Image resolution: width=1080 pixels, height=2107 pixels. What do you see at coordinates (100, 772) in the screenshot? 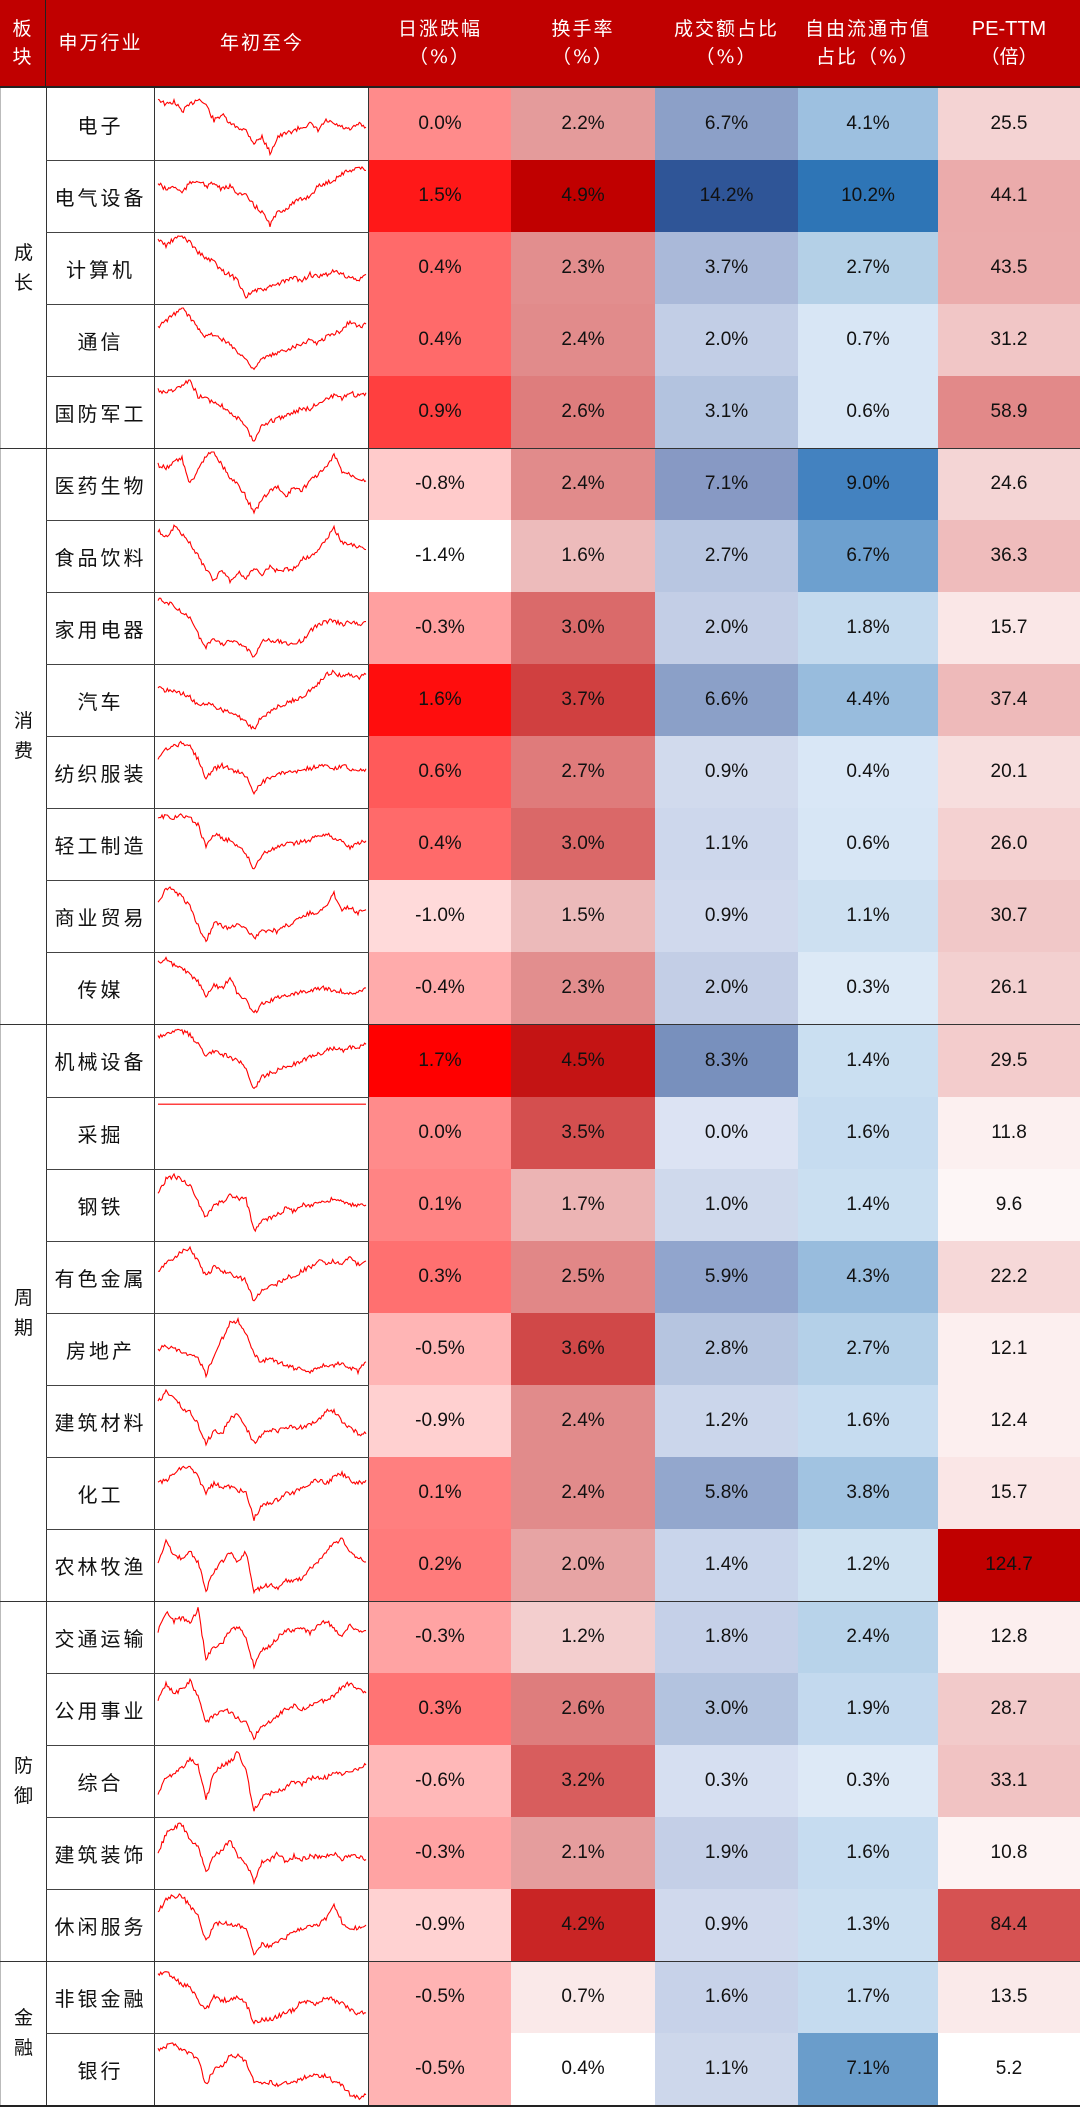
I see `industry-name: 纺织服装` at bounding box center [100, 772].